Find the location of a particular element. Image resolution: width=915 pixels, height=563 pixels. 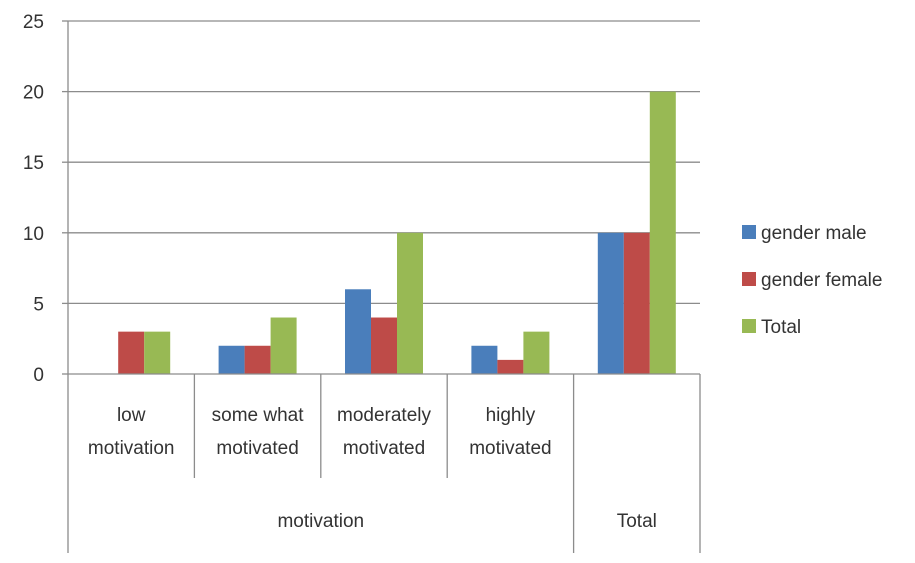

y-tick-label: 25 is located at coordinates (33, 22).